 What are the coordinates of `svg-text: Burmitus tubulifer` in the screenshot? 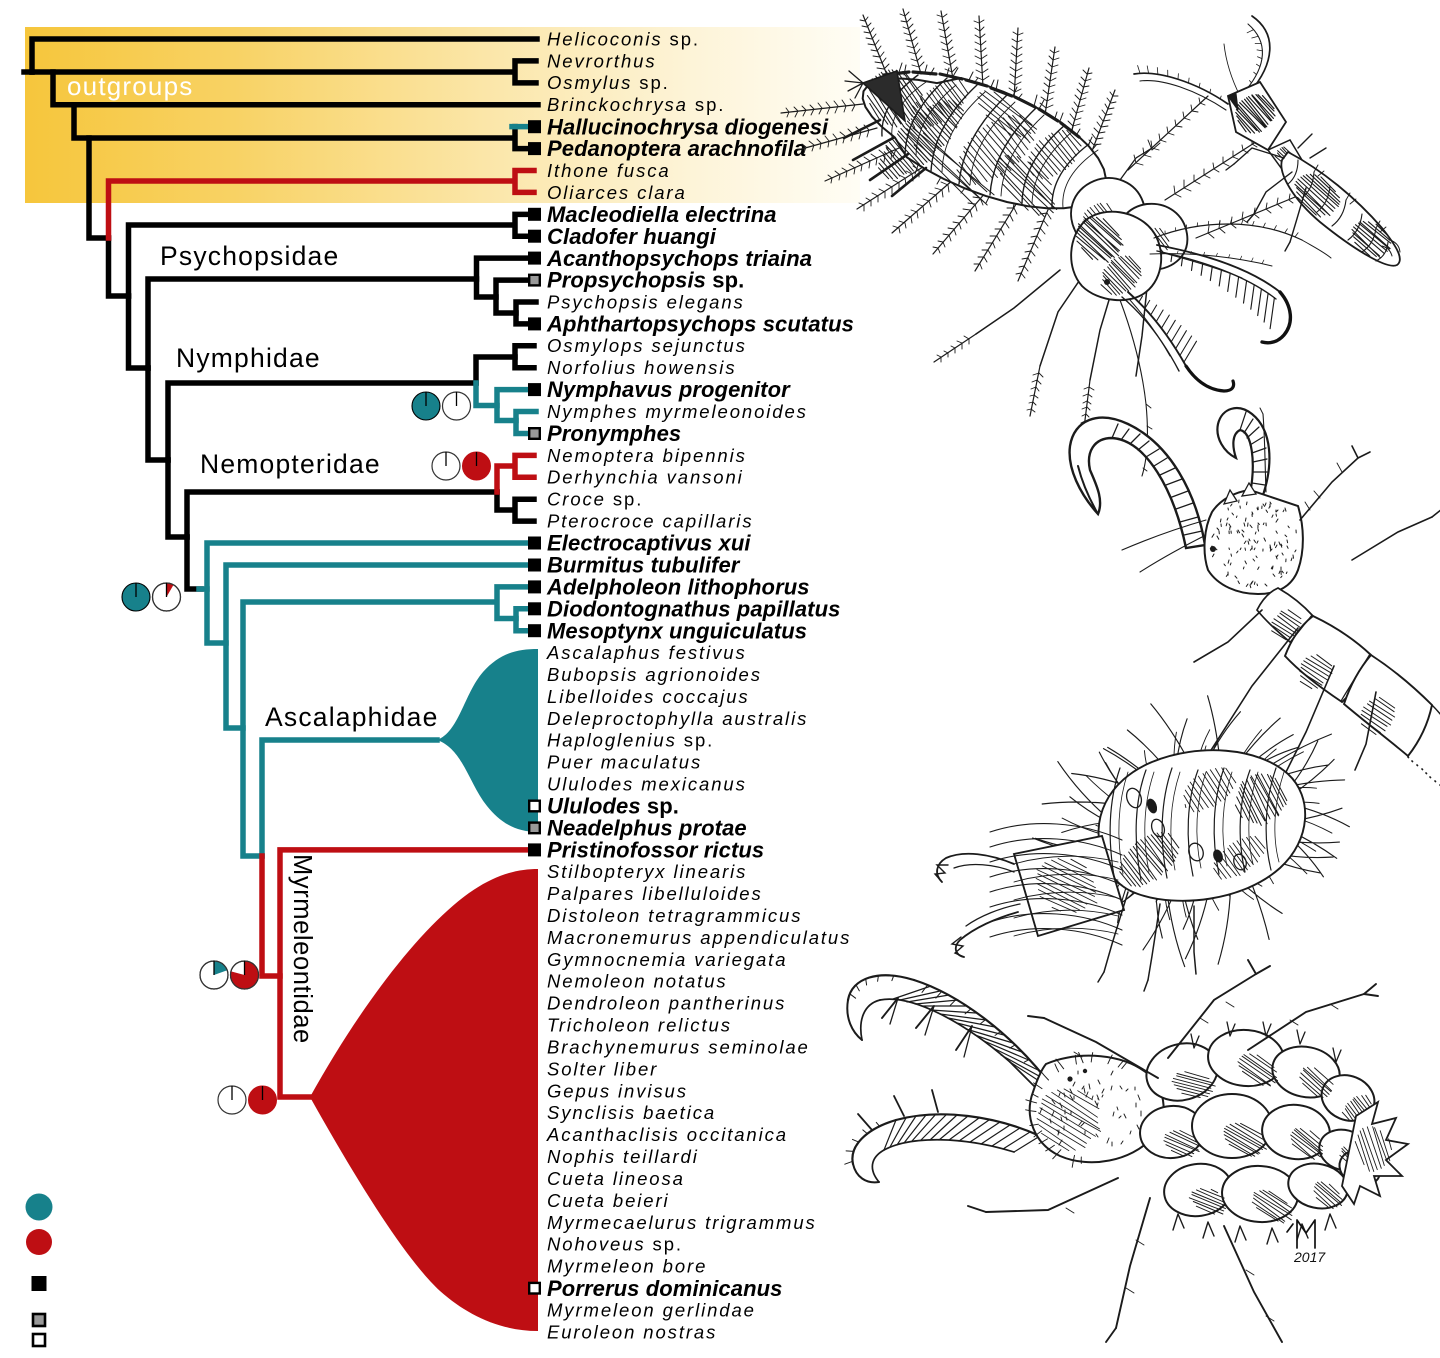 It's located at (644, 565).